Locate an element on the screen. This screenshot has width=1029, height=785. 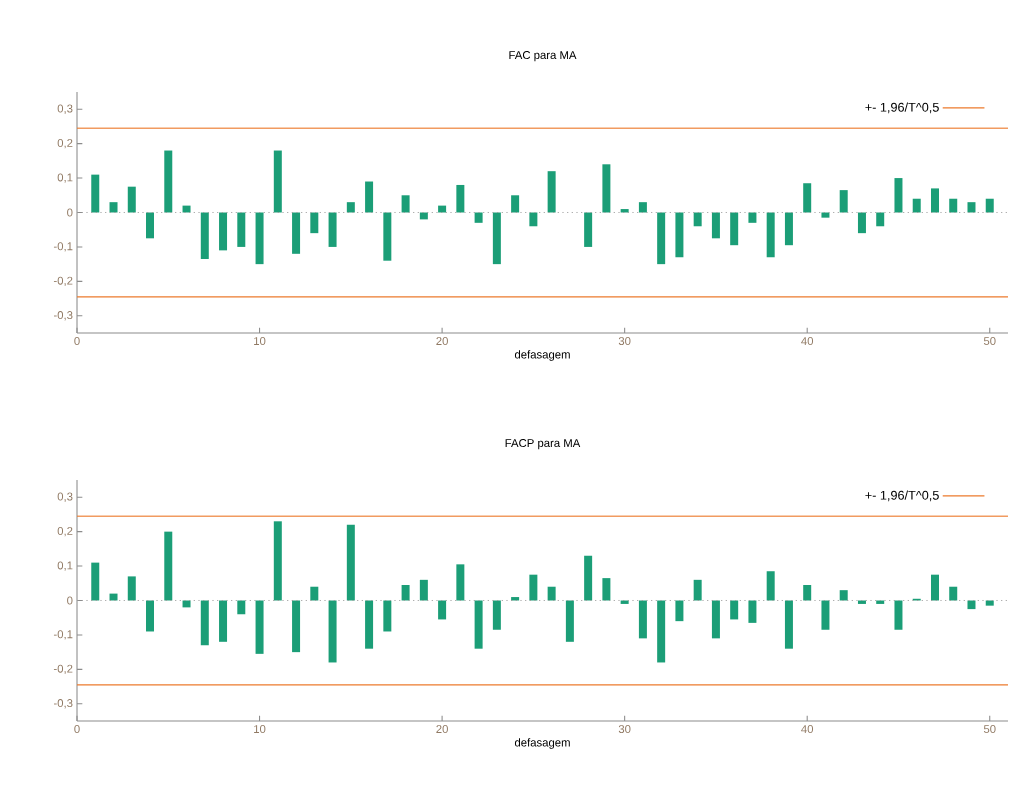
legend-label: +- 1,96/T^0,5 is located at coordinates (902, 108).